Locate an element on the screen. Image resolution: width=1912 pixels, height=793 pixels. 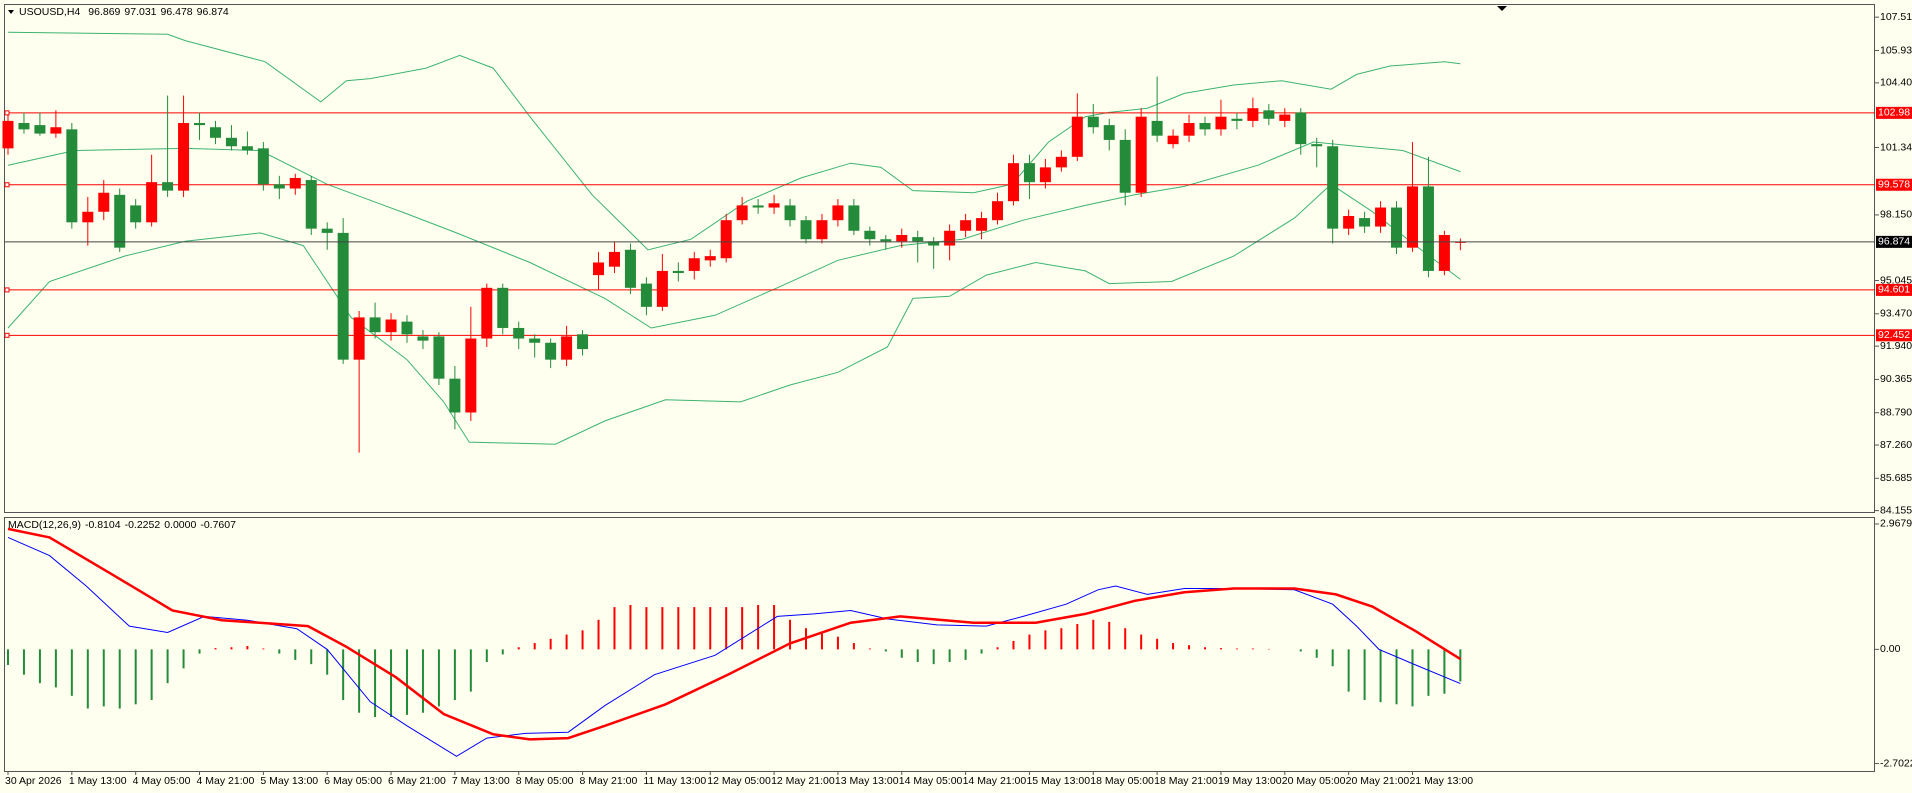
x-tick-label: 19 May 13:00 is located at coordinates (1250, 781).